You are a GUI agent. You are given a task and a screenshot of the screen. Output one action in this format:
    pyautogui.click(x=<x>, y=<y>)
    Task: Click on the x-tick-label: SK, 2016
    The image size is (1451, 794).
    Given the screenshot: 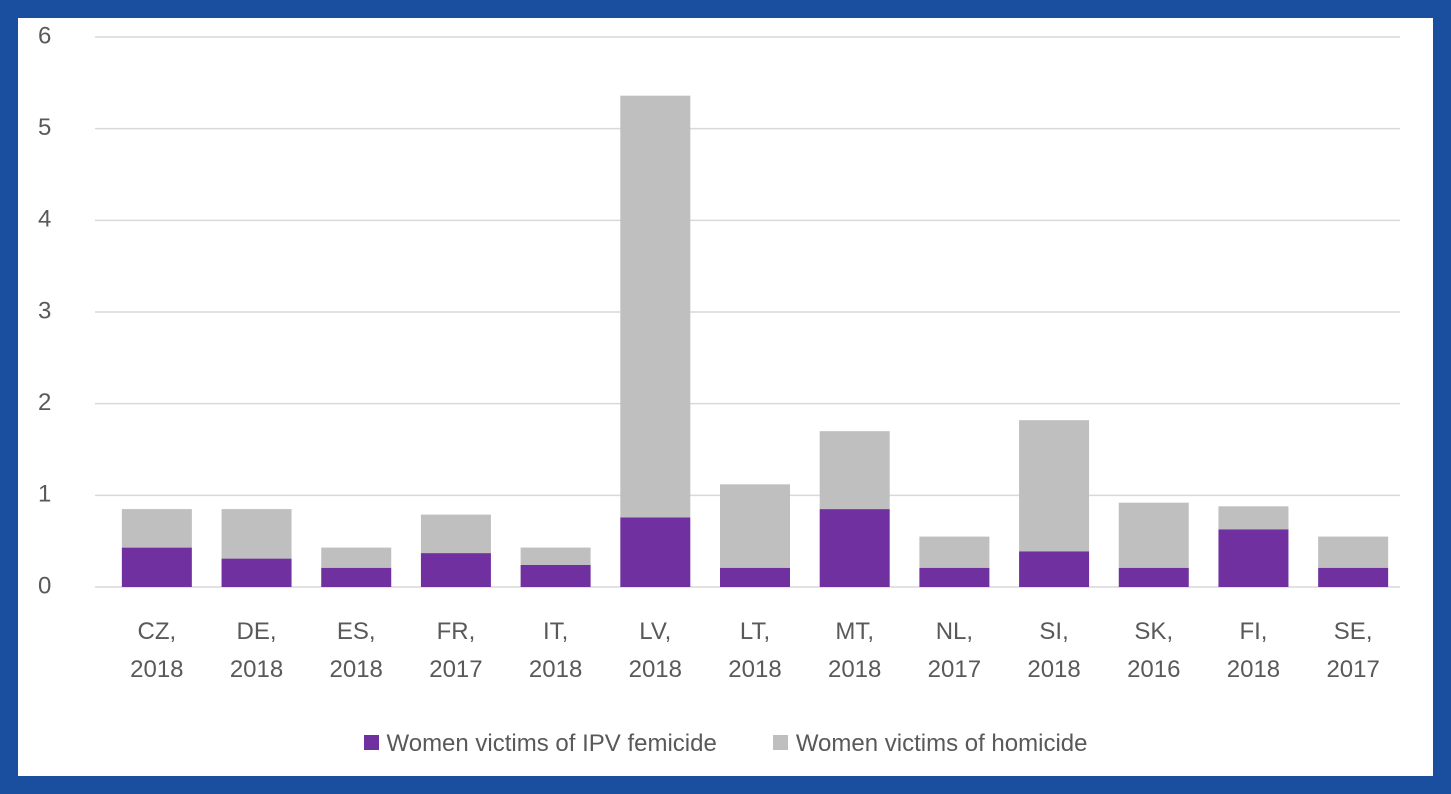 What is the action you would take?
    pyautogui.click(x=1154, y=650)
    